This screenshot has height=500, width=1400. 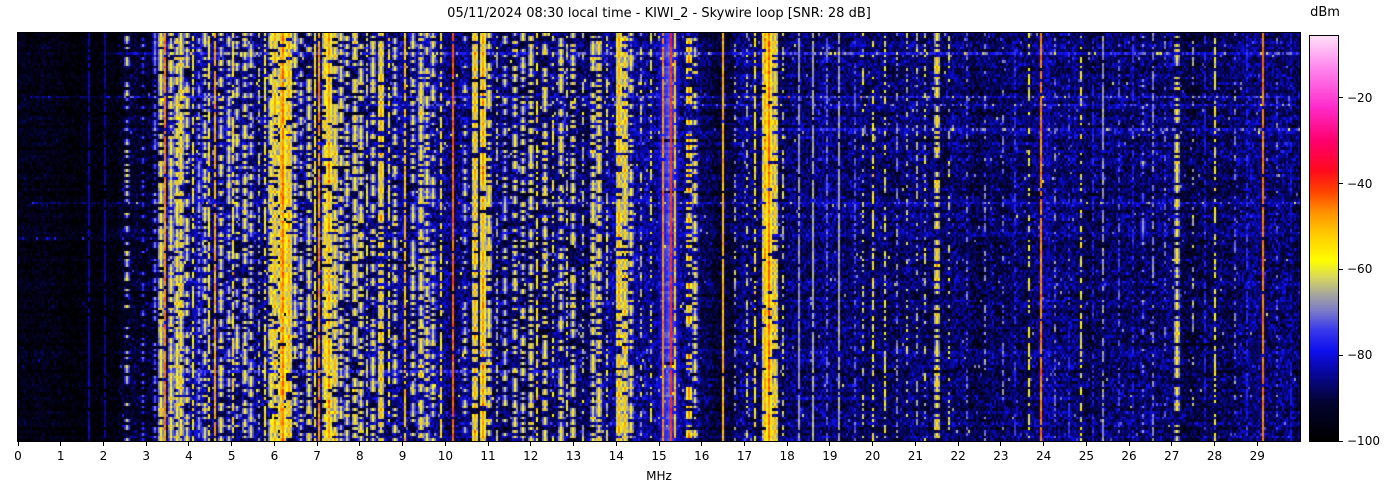 What do you see at coordinates (189, 456) in the screenshot?
I see `x-tick-label: 4` at bounding box center [189, 456].